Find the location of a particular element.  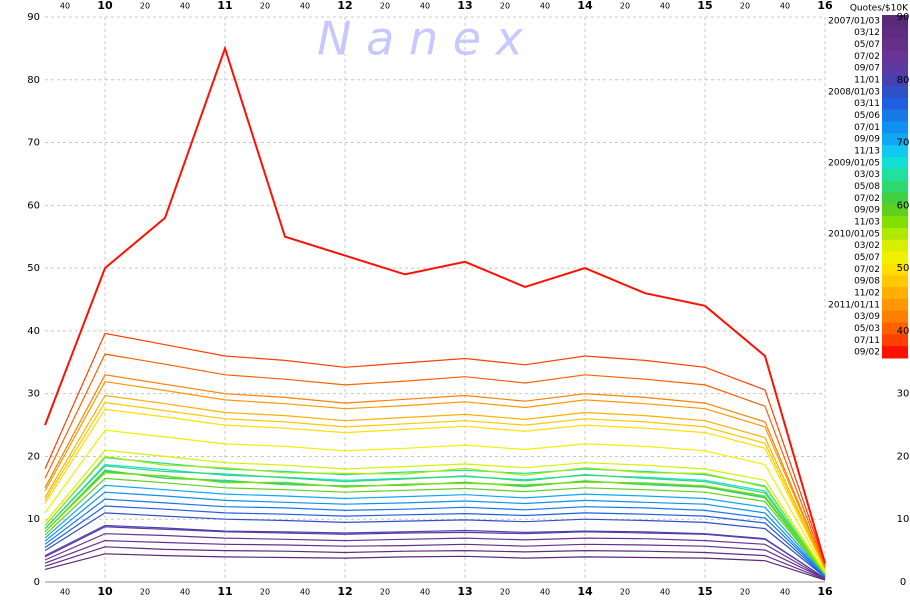

y-tick-label: 90 is located at coordinates (33, 17).